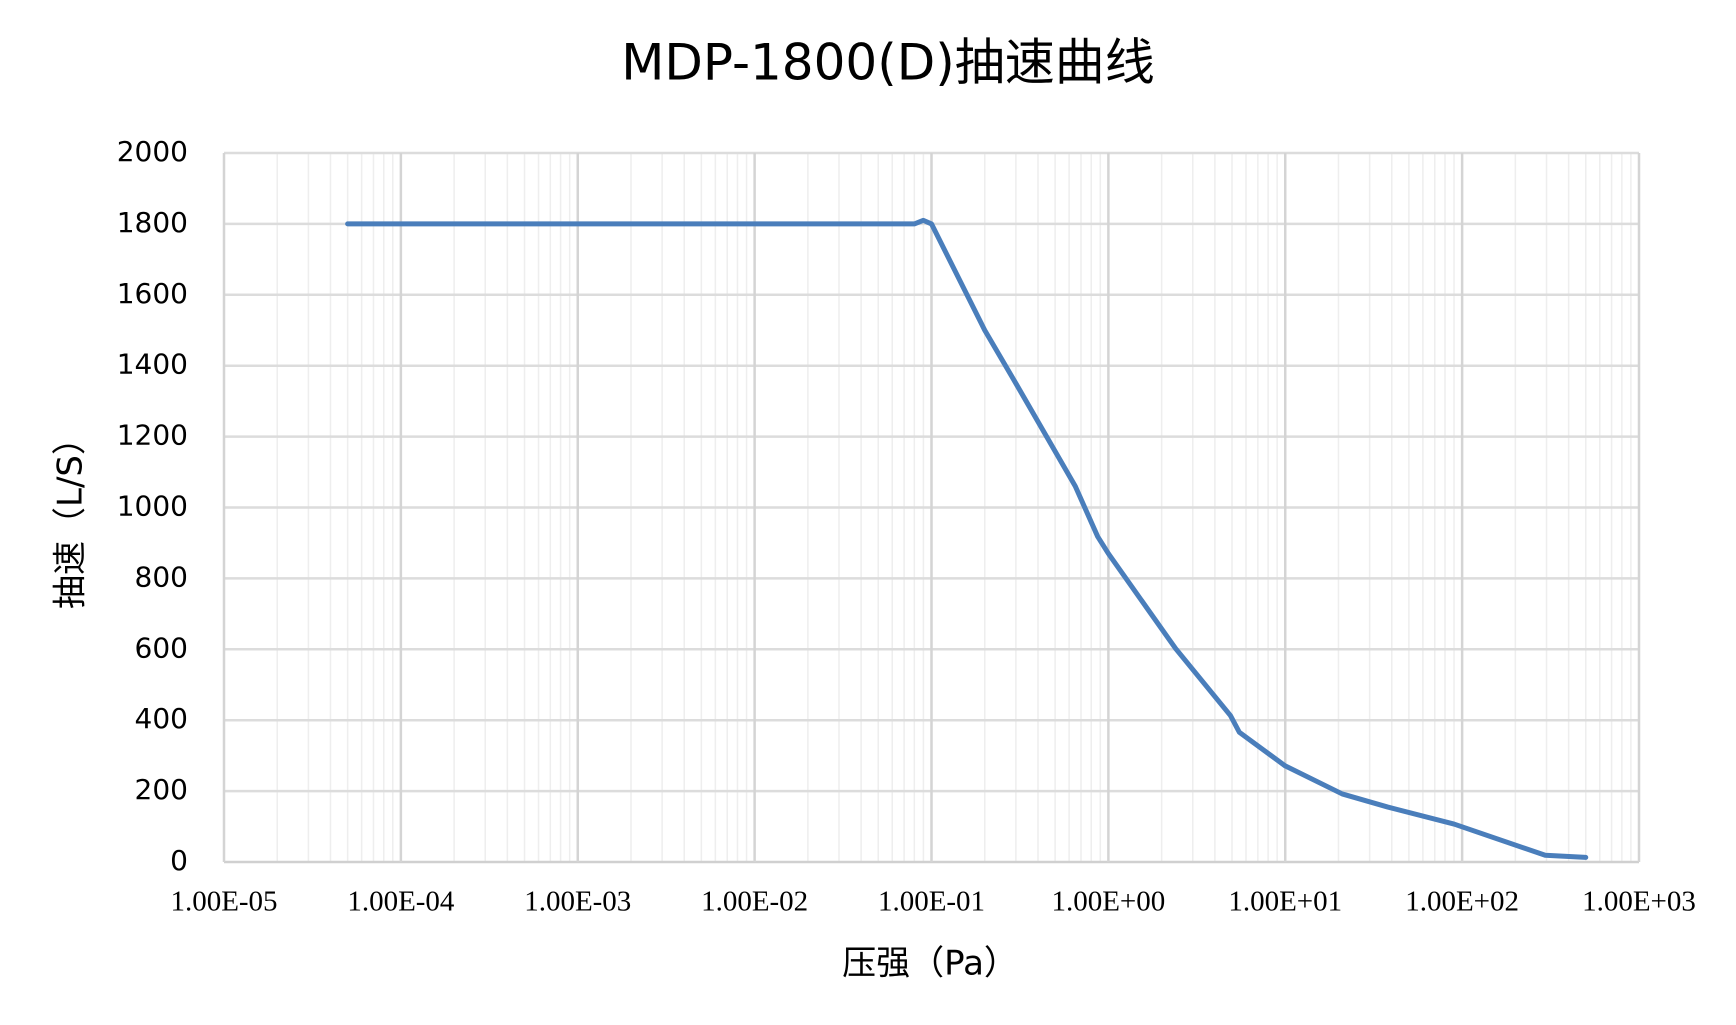  Describe the element at coordinates (152, 293) in the screenshot. I see `y-tick-label: 1600` at that location.